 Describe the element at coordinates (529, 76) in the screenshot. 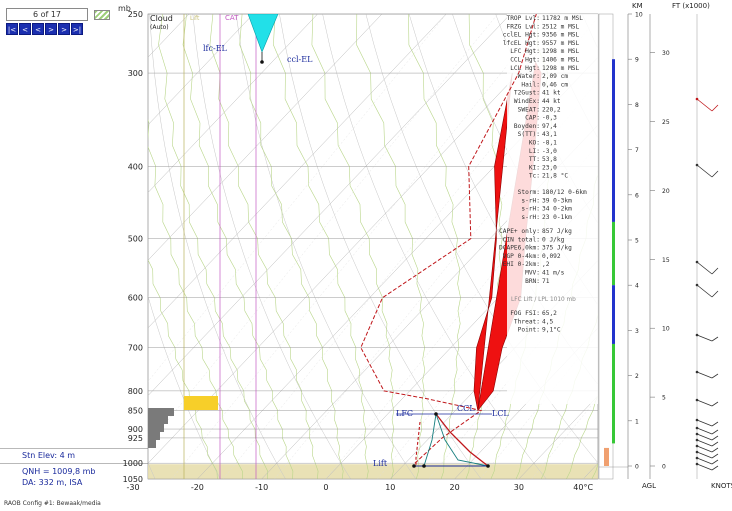

I see `index-key: Water:` at that location.